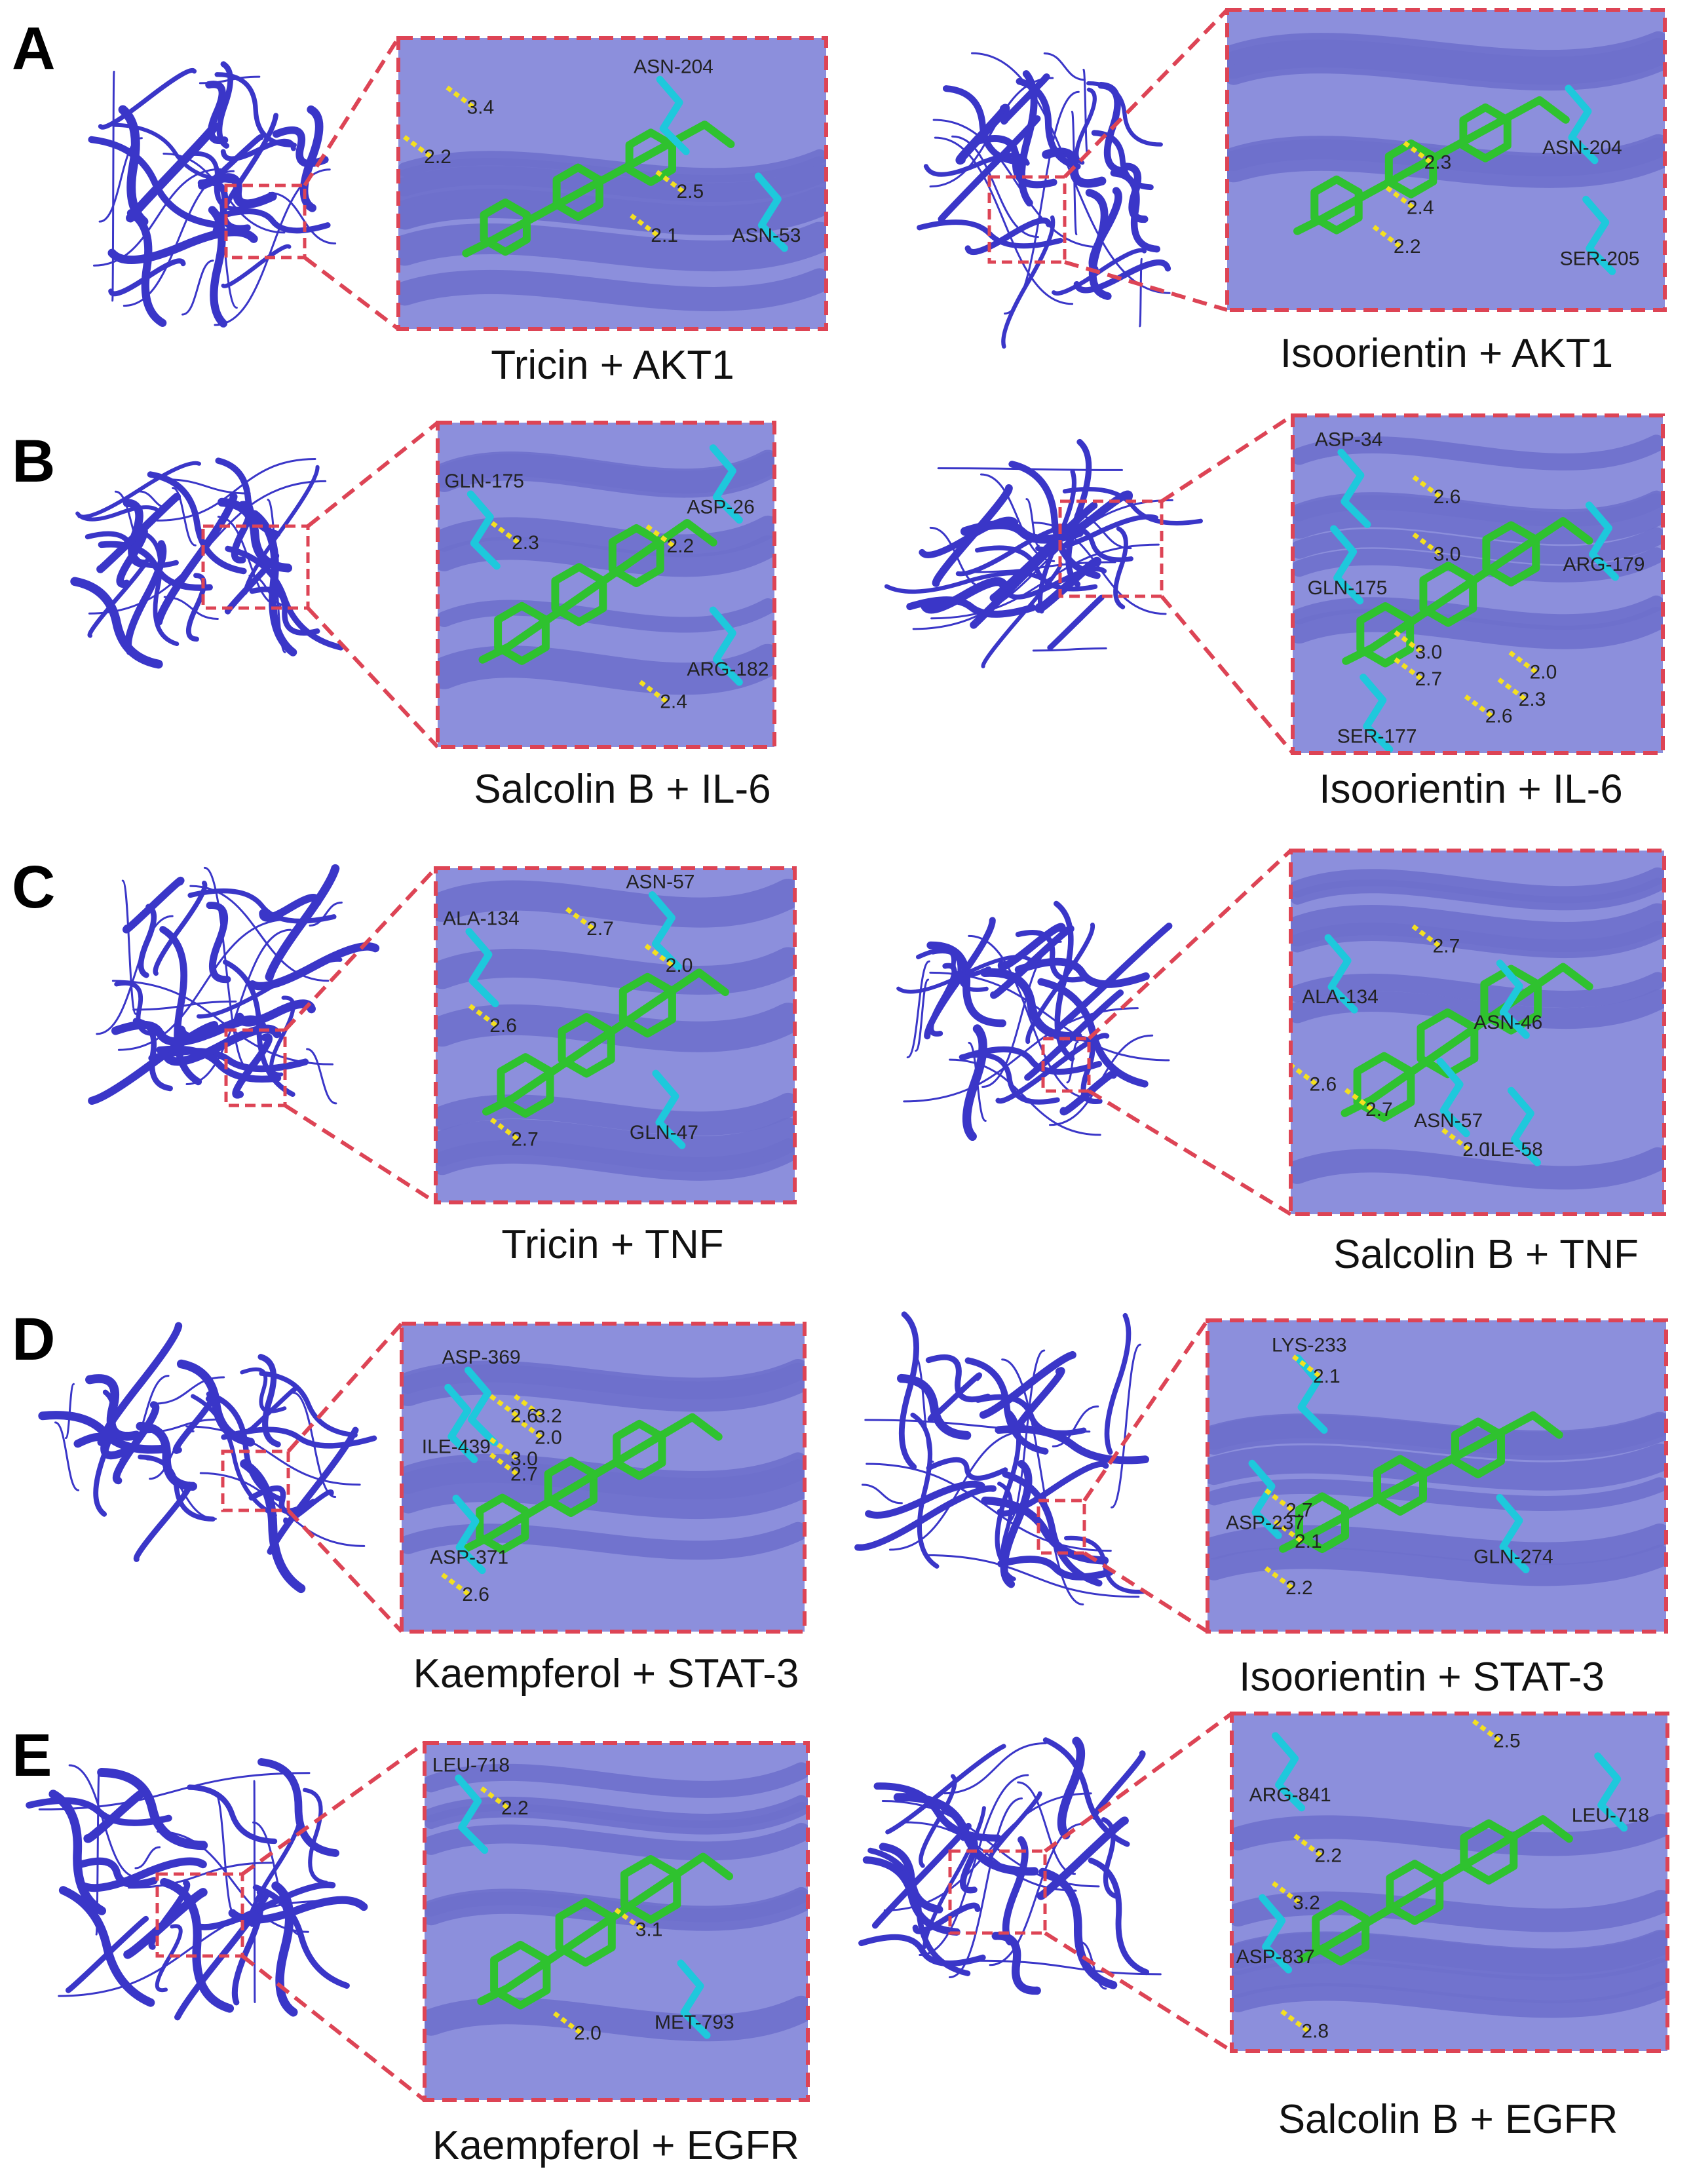 This screenshot has width=1693, height=2184. What do you see at coordinates (1449, 1882) in the screenshot?
I see `zoom-box` at bounding box center [1449, 1882].